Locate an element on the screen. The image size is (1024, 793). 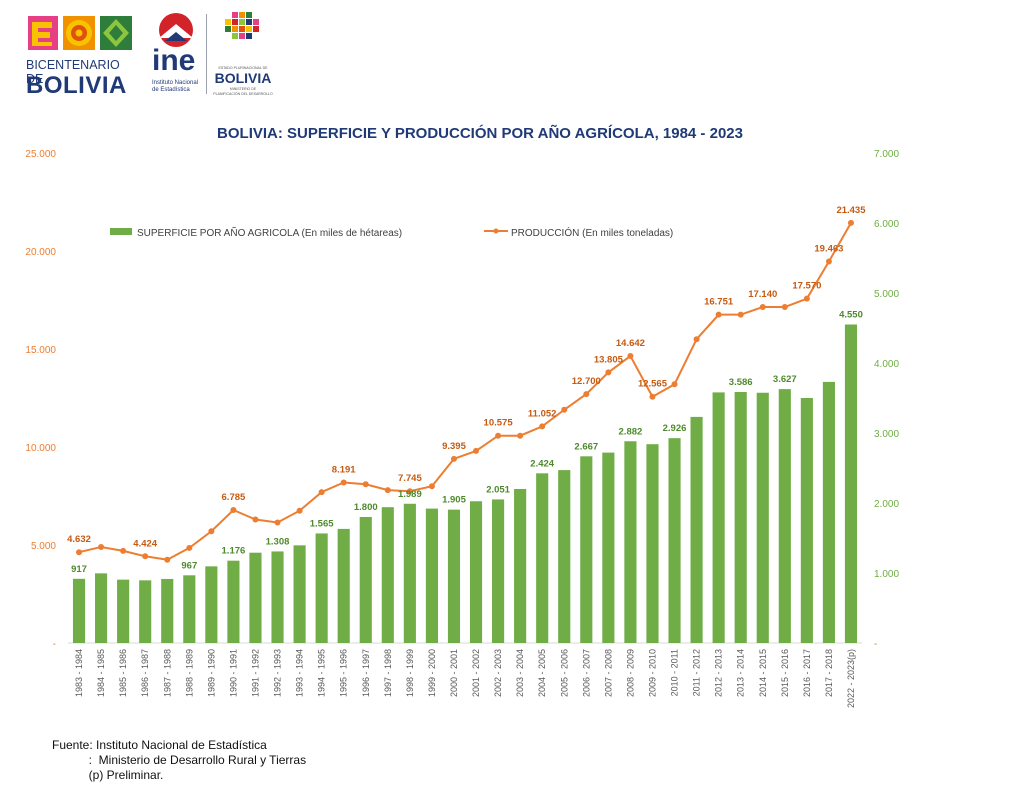
x-tick-label: 2014 - 2015 is located at coordinates (763, 673).